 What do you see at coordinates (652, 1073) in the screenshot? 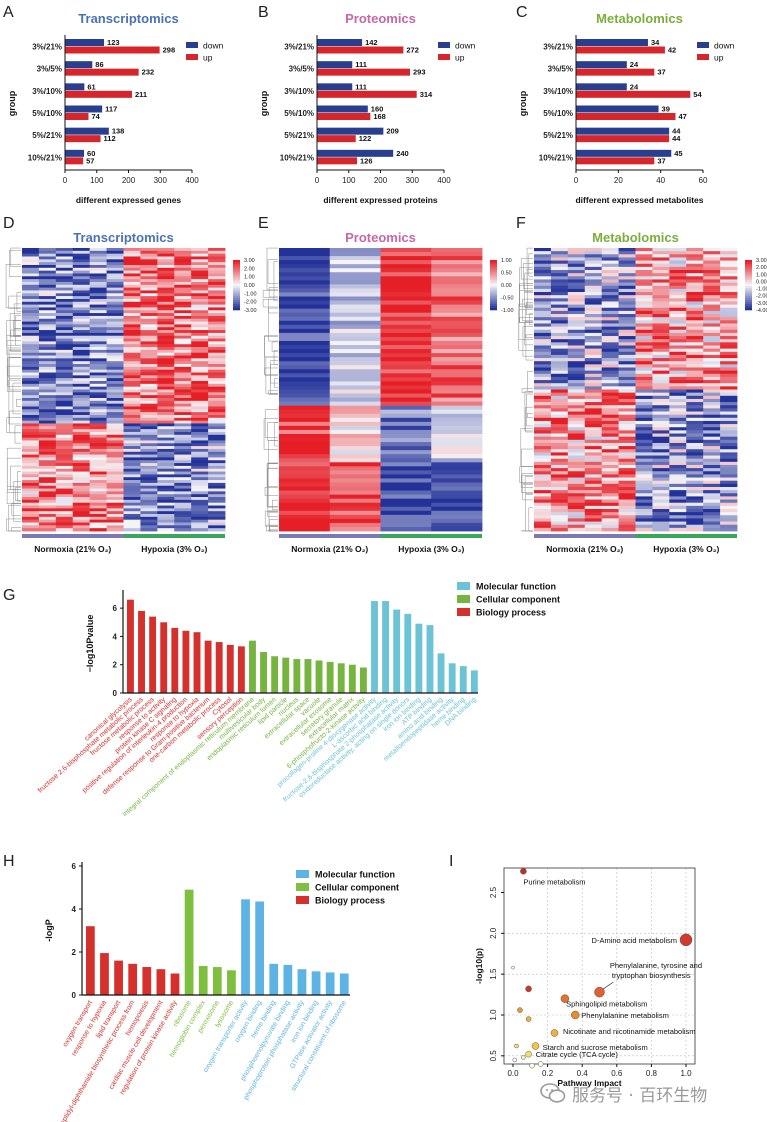
I see `x-tick-label: 0.8` at bounding box center [652, 1073].